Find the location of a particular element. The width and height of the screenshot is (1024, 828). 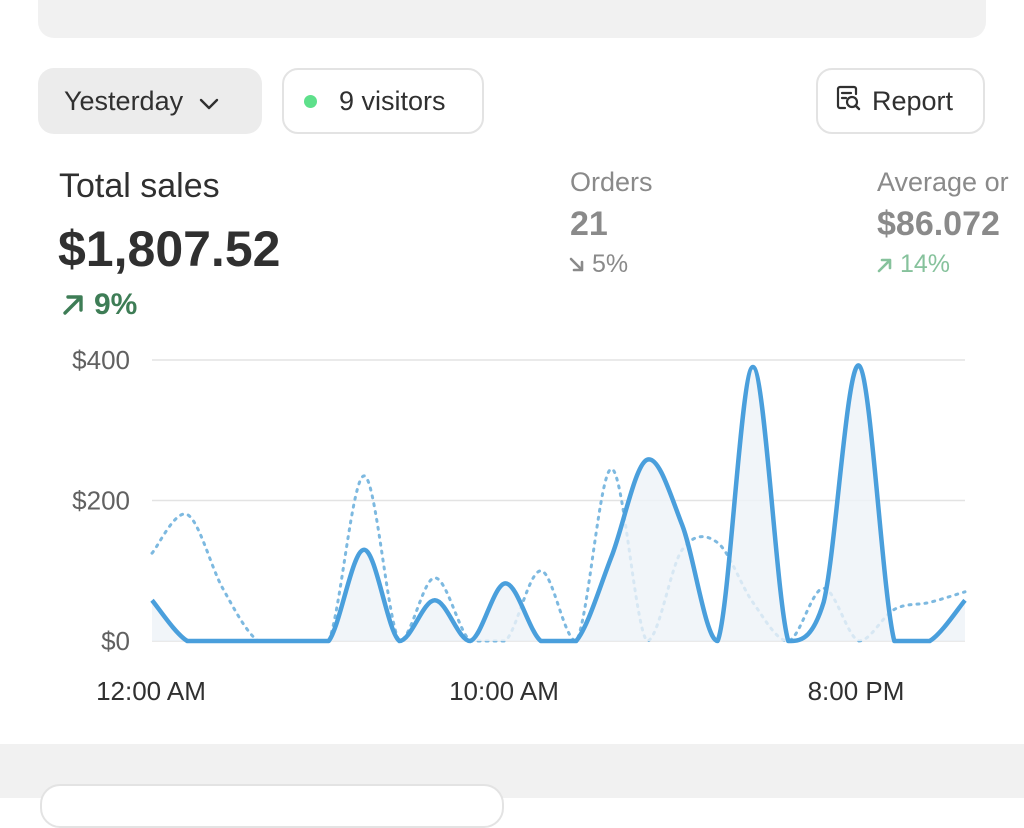

average-order-label: Average or is located at coordinates (943, 182).